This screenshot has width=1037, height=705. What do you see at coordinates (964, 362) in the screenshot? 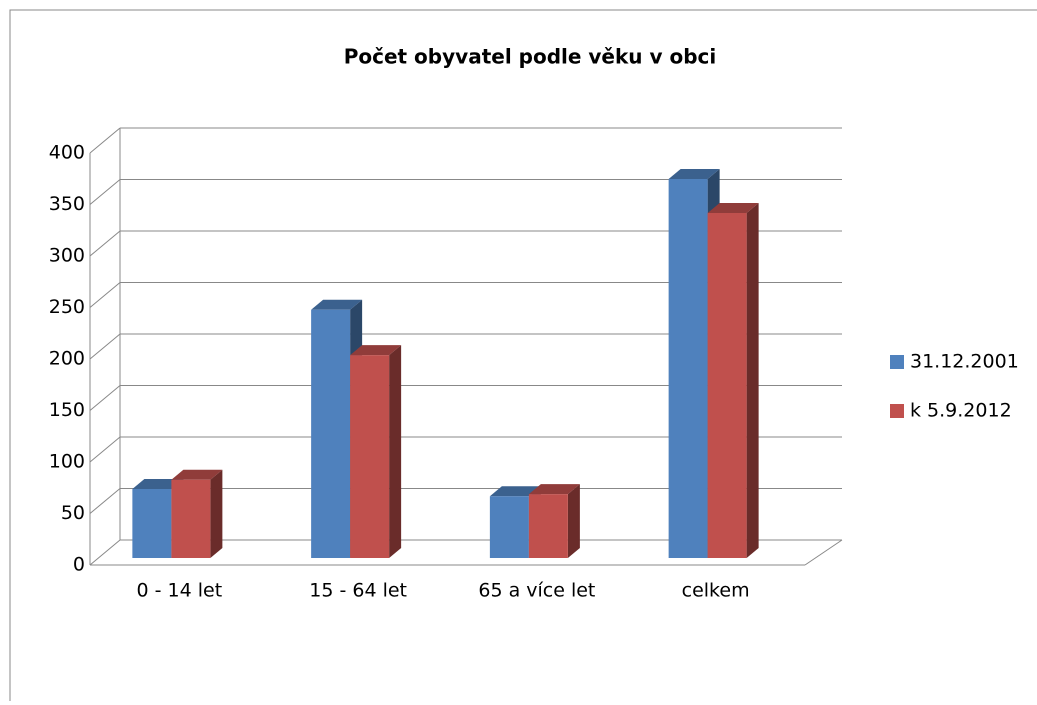
I see `legend-label: 31.12.2001` at bounding box center [964, 362].